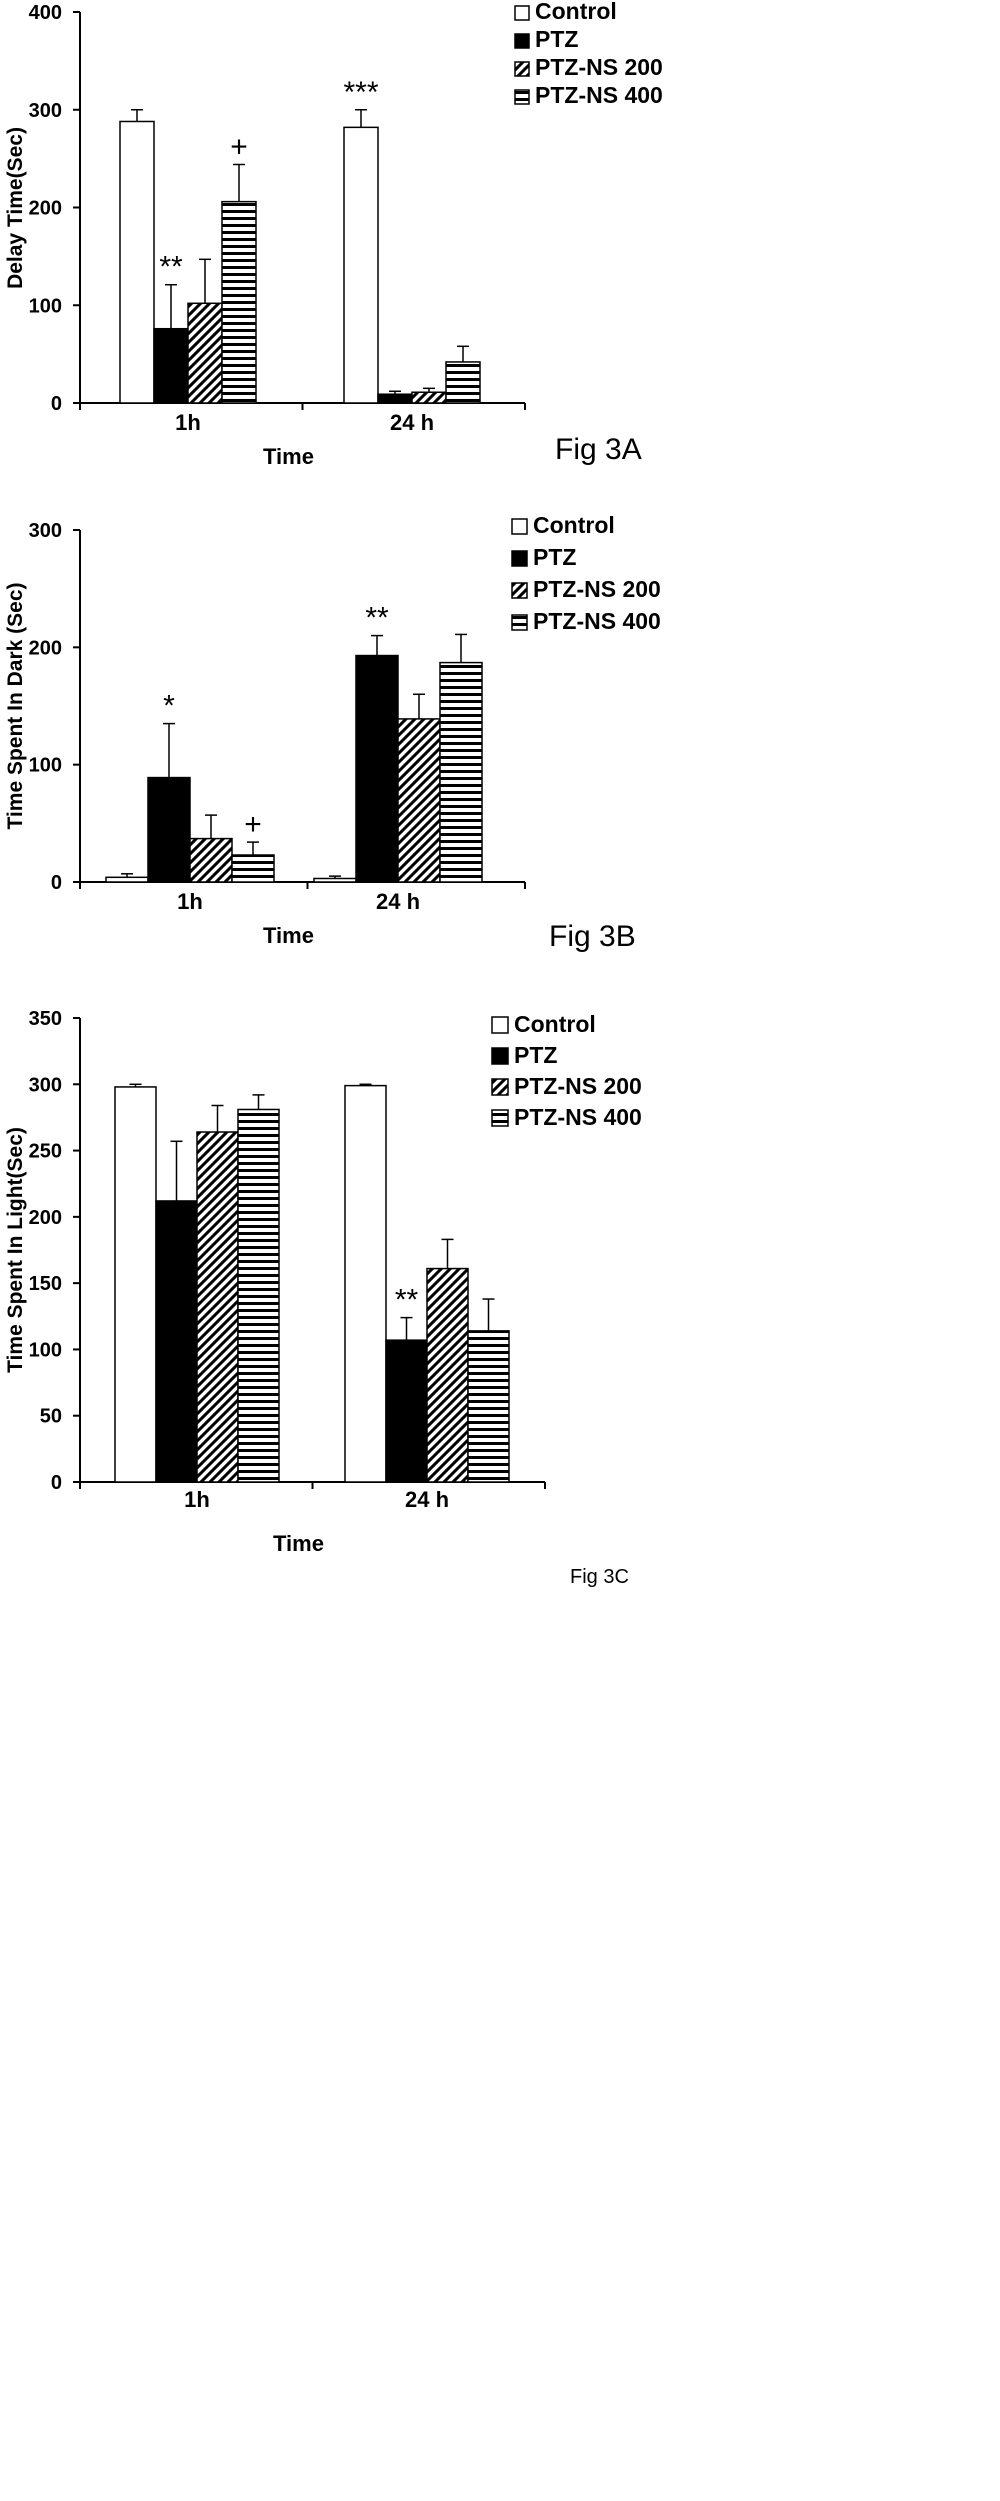 Image resolution: width=1000 pixels, height=2501 pixels. Describe the element at coordinates (360, 92) in the screenshot. I see `significance-label: ***` at that location.